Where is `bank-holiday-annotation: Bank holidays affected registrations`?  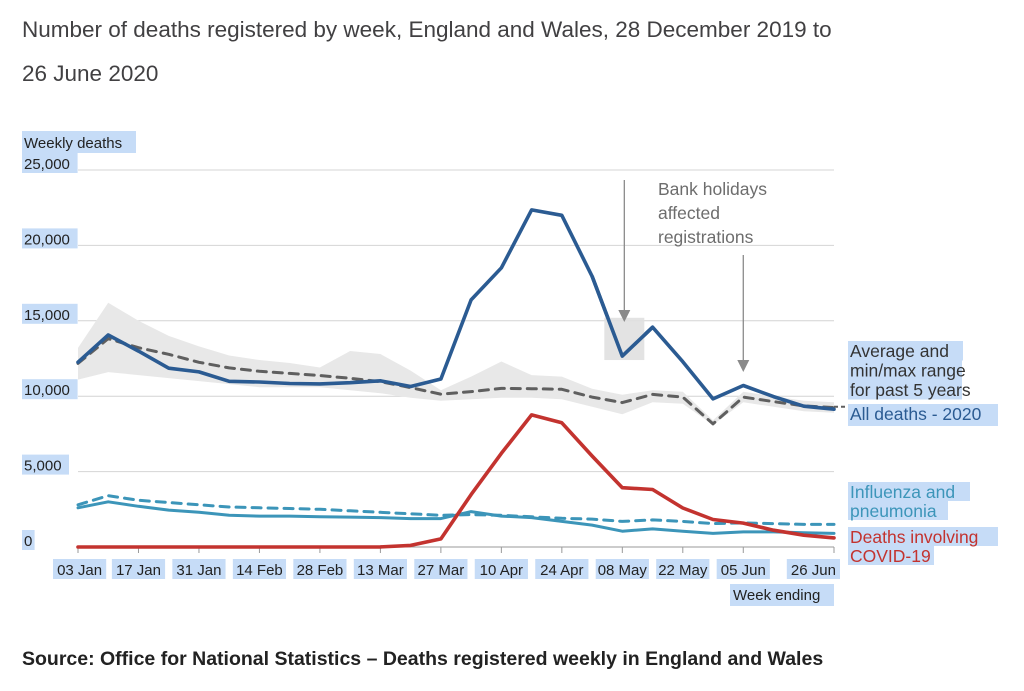 bank-holiday-annotation: Bank holidays affected registrations is located at coordinates (678, 275).